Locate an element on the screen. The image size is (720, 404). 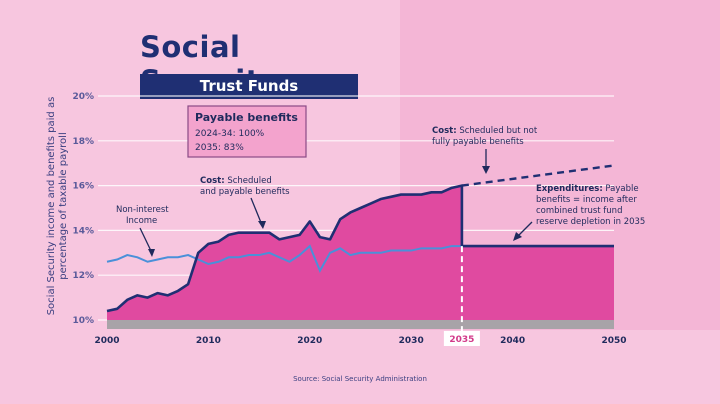
annotation-cost: Cost: Scheduled is located at coordinates (236, 181).